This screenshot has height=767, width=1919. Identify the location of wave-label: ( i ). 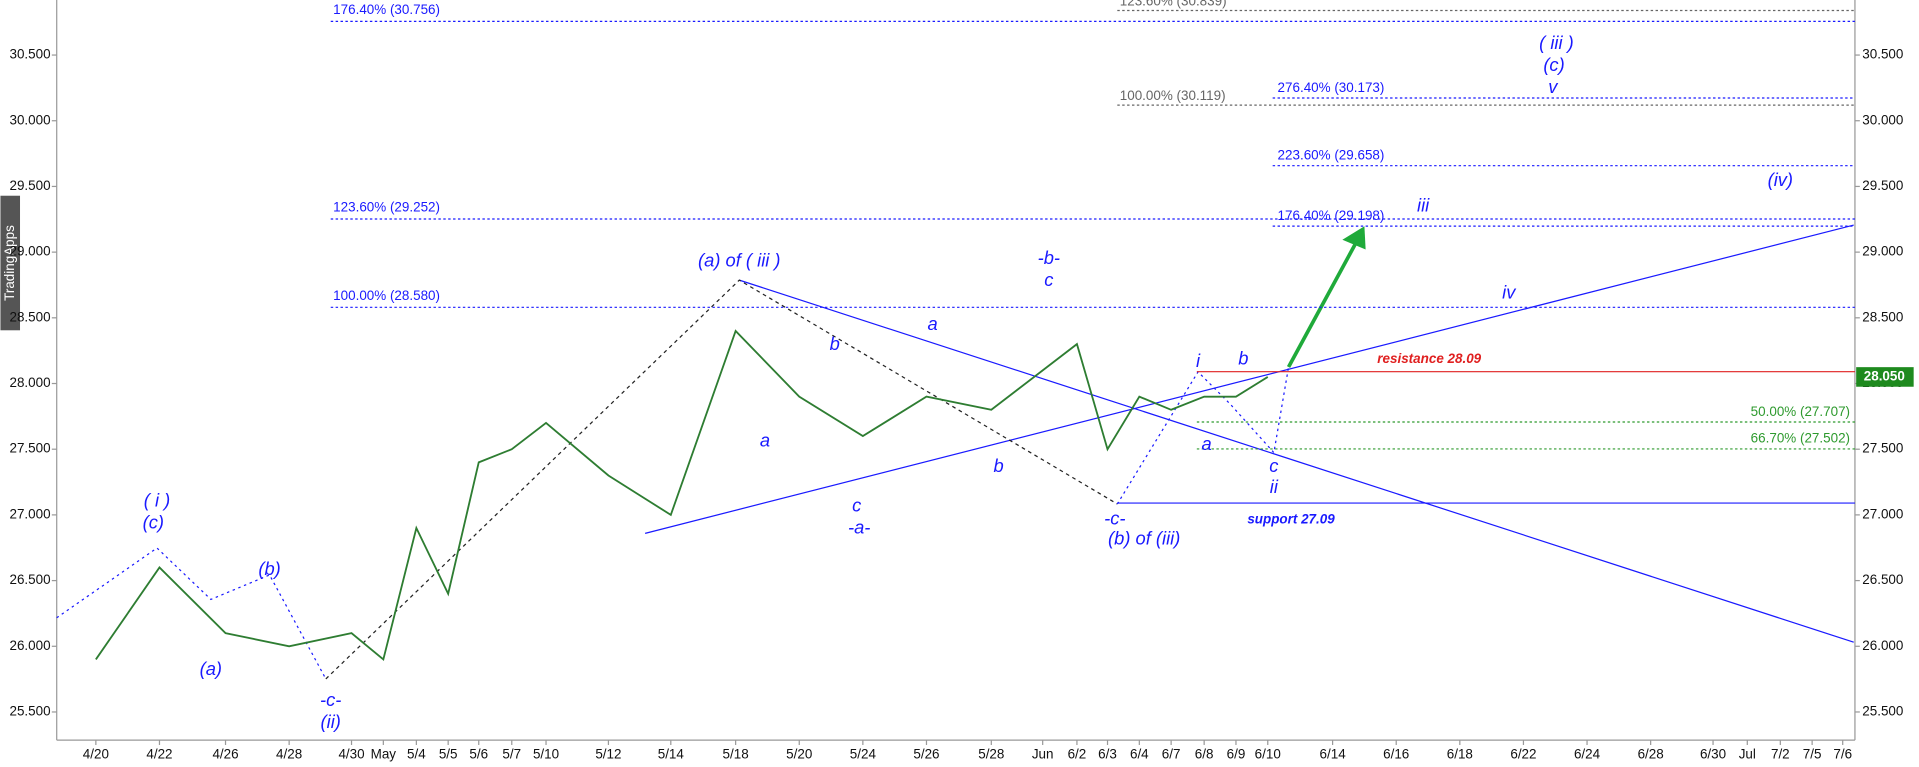
(157, 499).